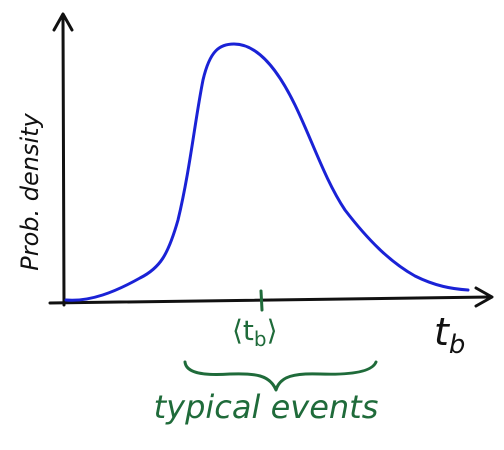  What do you see at coordinates (30, 191) in the screenshot?
I see `y-axis-label: Prob. density` at bounding box center [30, 191].